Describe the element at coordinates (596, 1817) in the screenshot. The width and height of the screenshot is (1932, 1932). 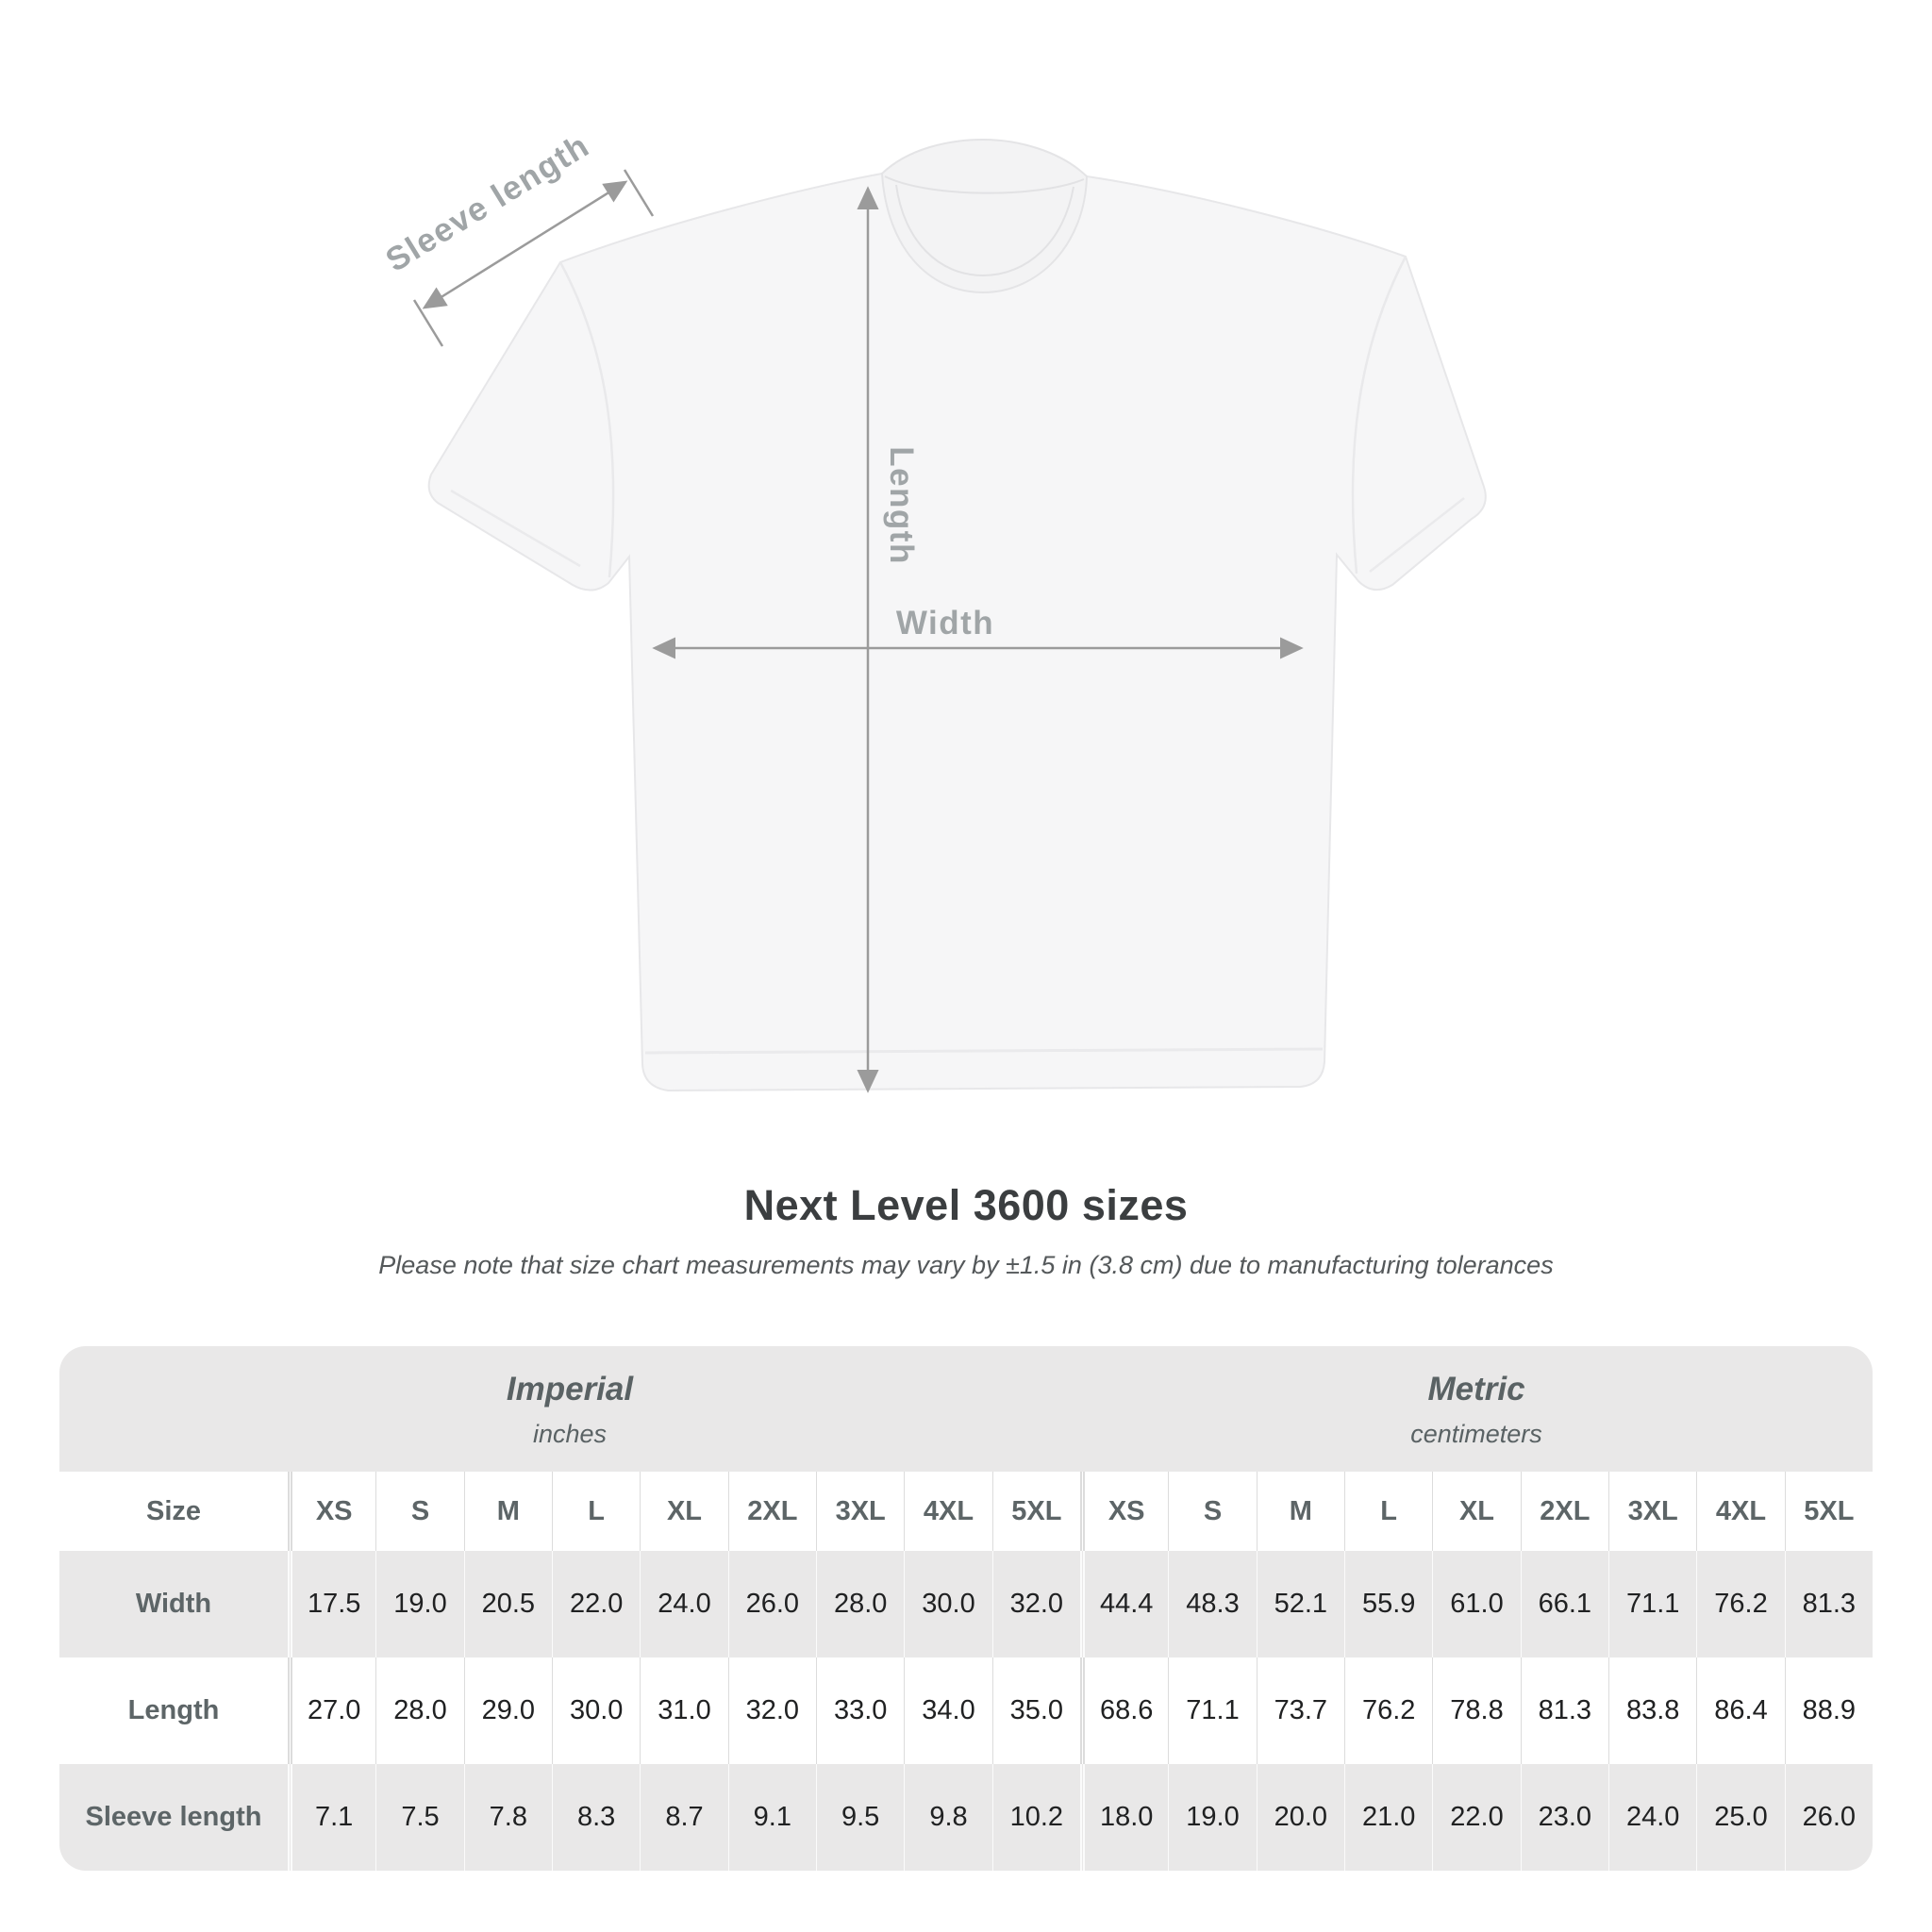
I see `table-cell: 8.3` at that location.